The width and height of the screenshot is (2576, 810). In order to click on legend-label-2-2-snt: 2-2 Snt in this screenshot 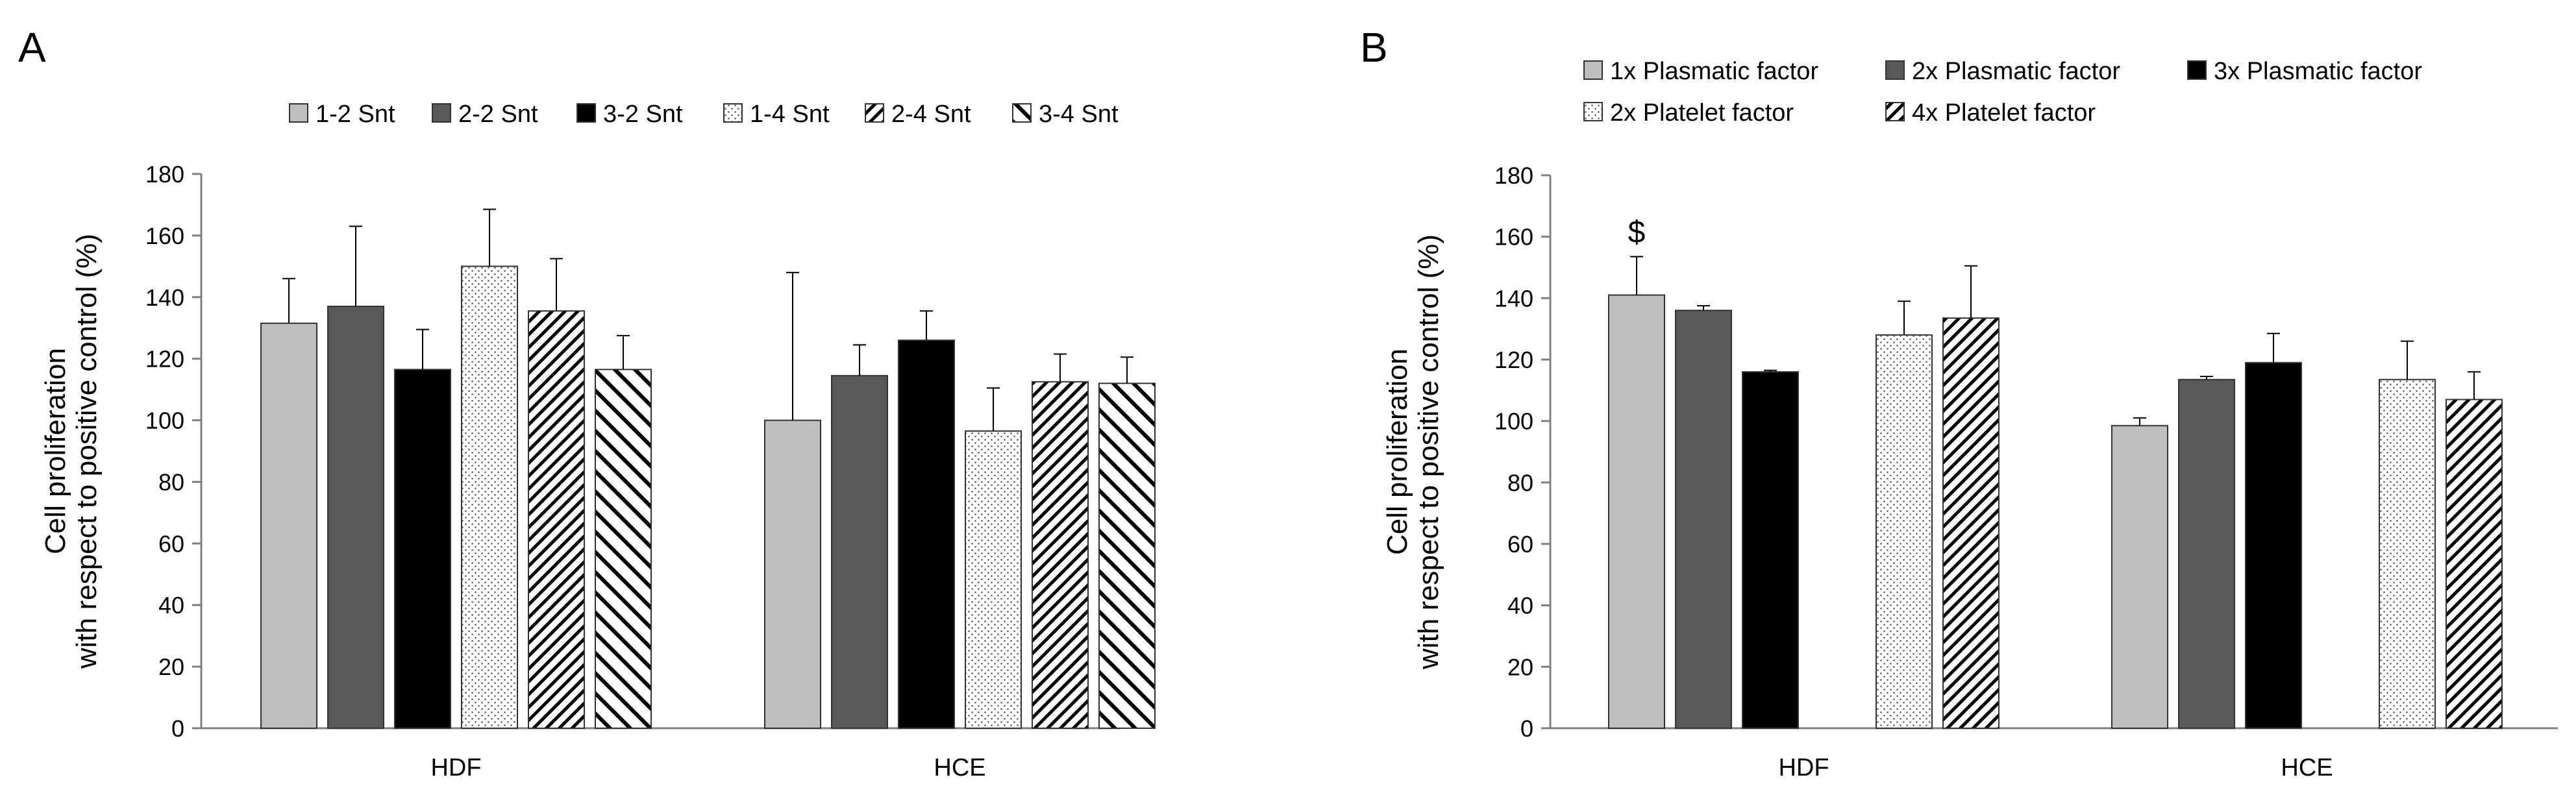, I will do `click(498, 114)`.